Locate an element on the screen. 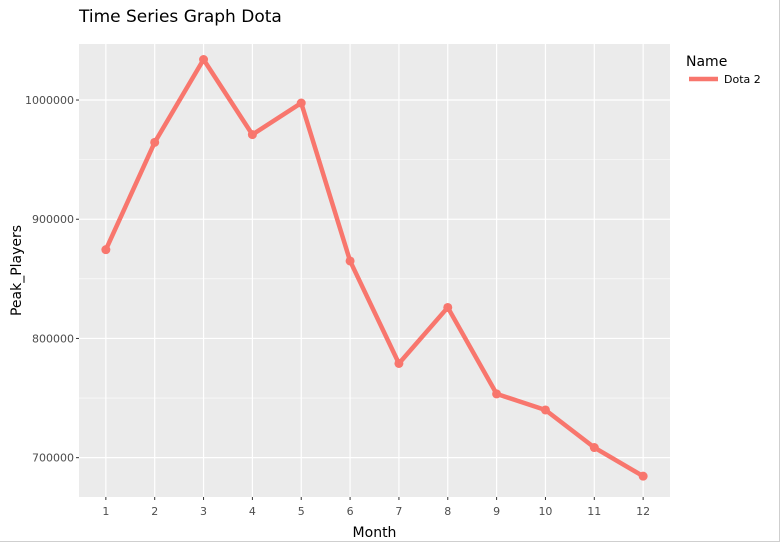 The image size is (780, 546). legend-label-dota-2: Dota 2 is located at coordinates (742, 79).